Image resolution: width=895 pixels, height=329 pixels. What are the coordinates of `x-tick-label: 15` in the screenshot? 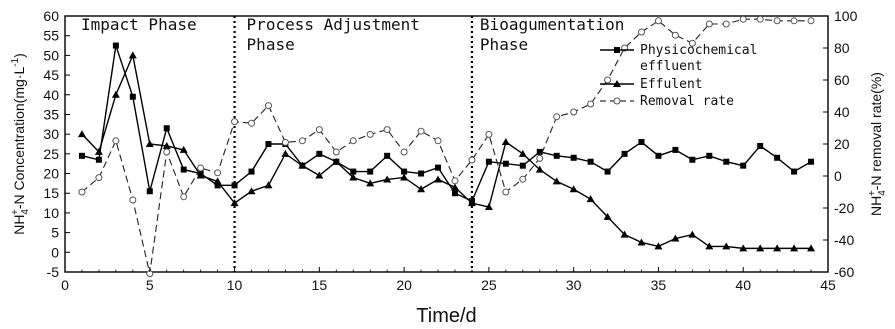 It's located at (320, 285).